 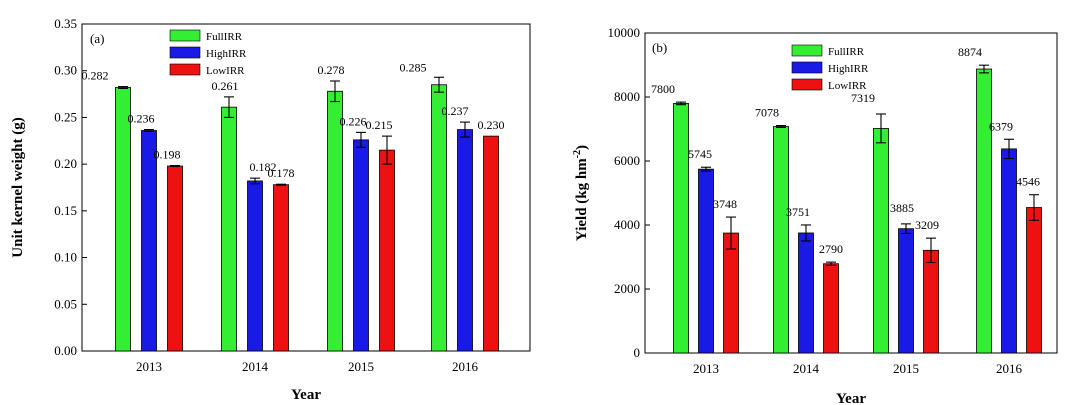 What do you see at coordinates (65, 350) in the screenshot?
I see `y-tick-label: 0.00` at bounding box center [65, 350].